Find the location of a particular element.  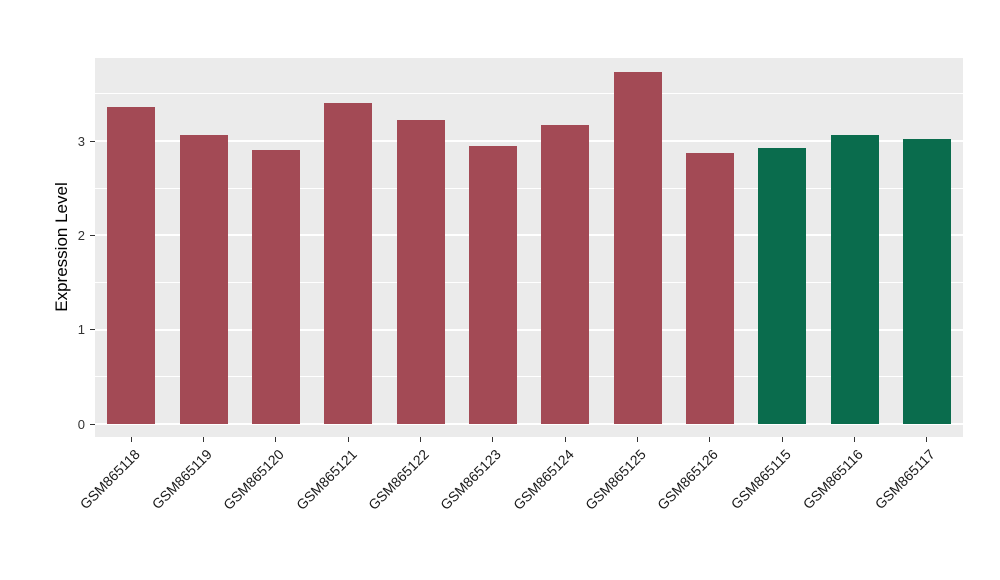

bar-GSM865126 is located at coordinates (709, 288).